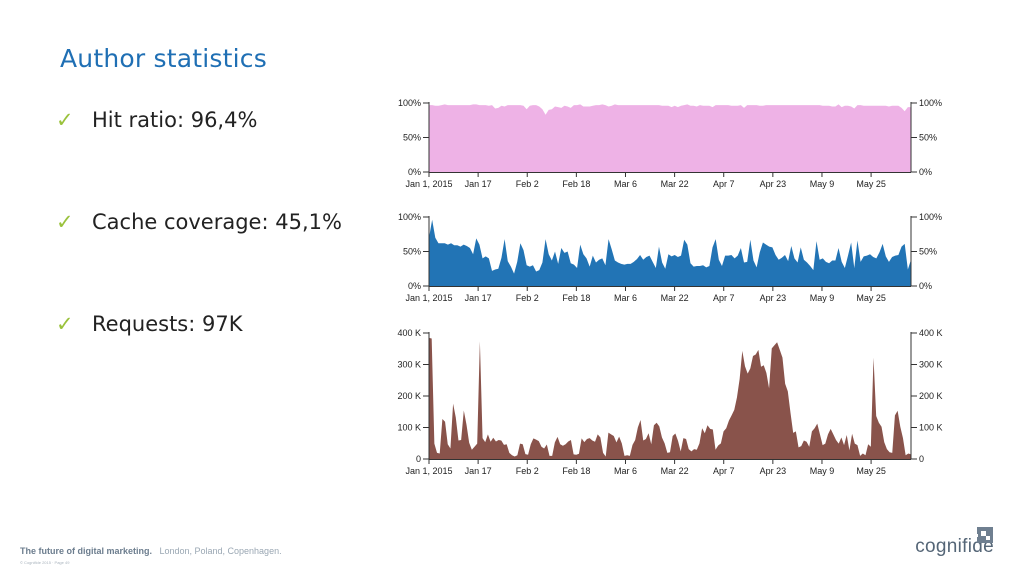 This screenshot has width=1024, height=576. Describe the element at coordinates (220, 551) in the screenshot. I see `footer-places: London, Poland, Copenhagen.` at that location.